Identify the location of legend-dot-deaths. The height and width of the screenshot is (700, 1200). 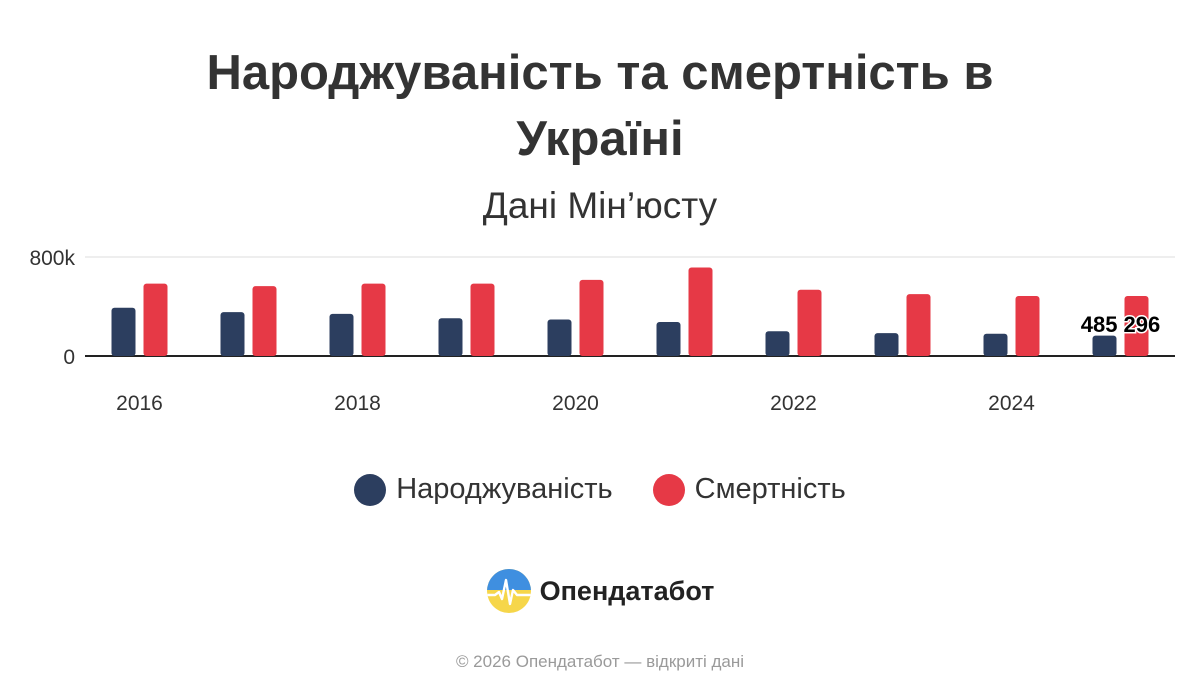
(668, 489).